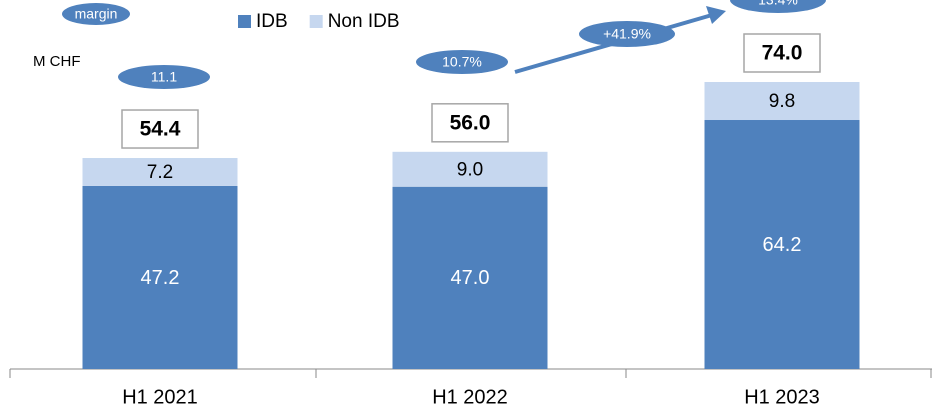  I want to click on x-tick-label: H1 2023, so click(782, 397).